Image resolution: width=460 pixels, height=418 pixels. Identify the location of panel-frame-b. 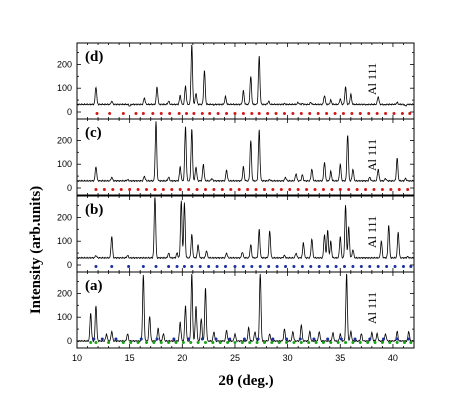
(245, 234).